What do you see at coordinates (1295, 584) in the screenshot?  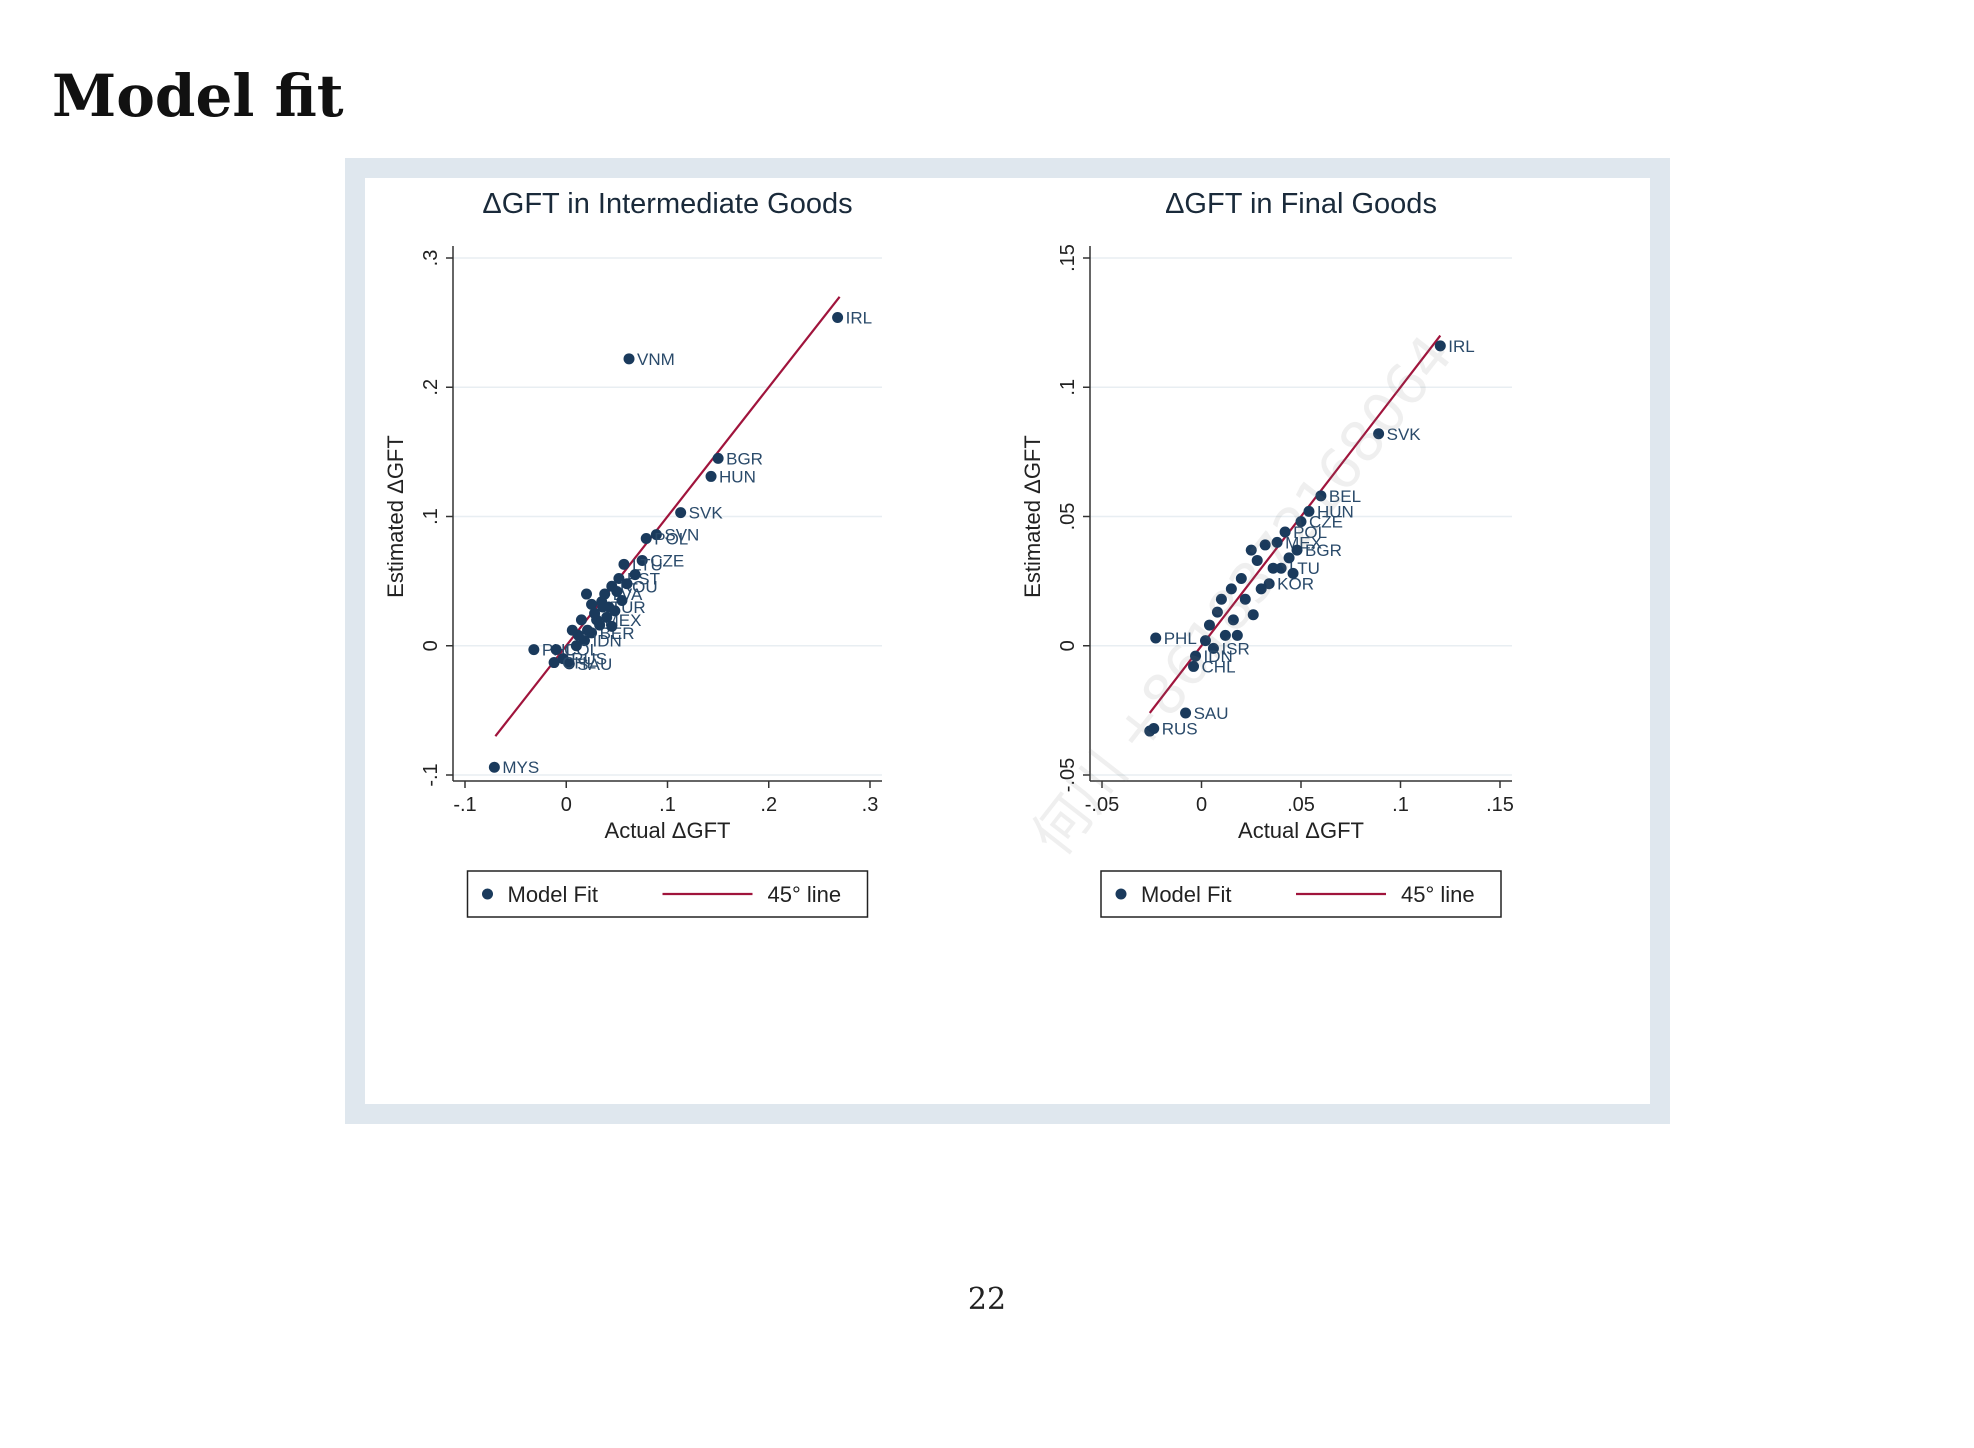 I see `point-label: KOR` at bounding box center [1295, 584].